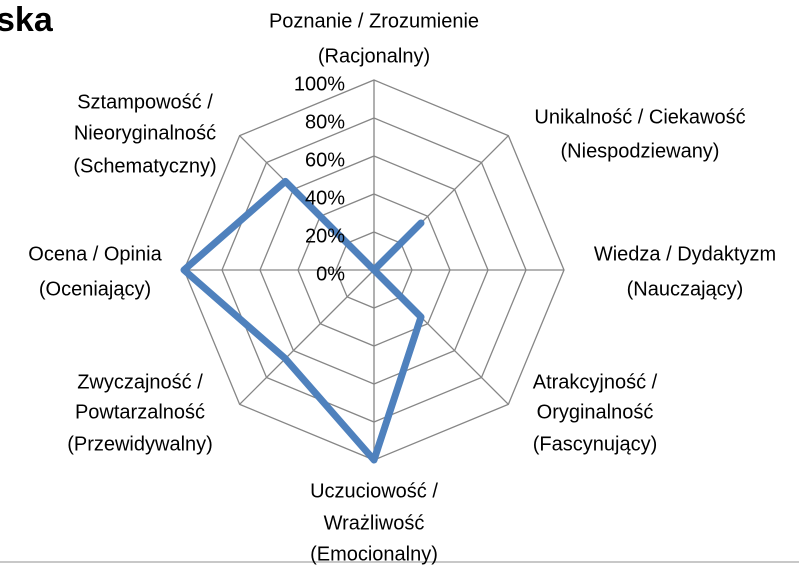  What do you see at coordinates (685, 289) in the screenshot?
I see `category-label: (Nauczający)` at bounding box center [685, 289].